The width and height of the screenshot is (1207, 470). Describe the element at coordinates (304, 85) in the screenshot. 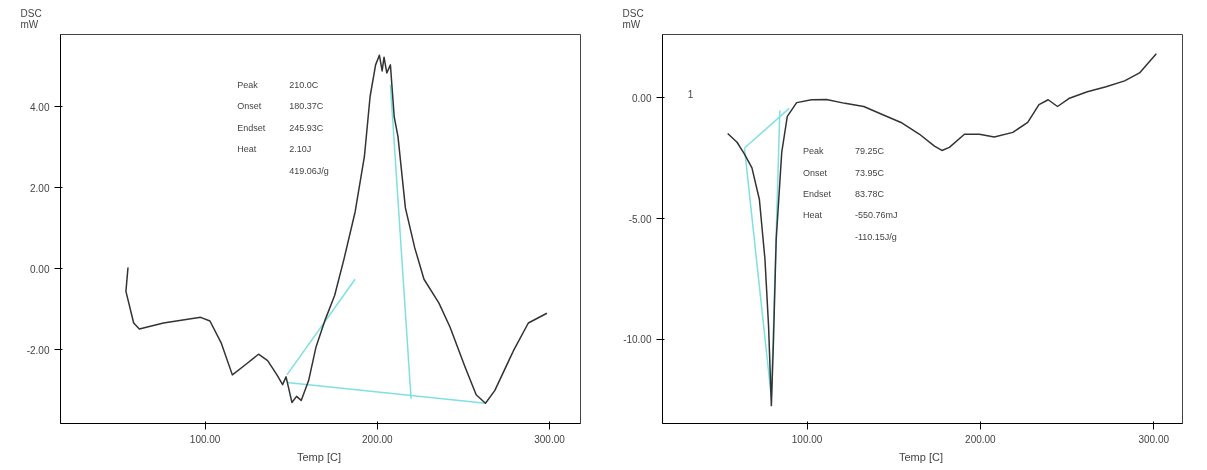

I see `annotation: 210.0C` at that location.